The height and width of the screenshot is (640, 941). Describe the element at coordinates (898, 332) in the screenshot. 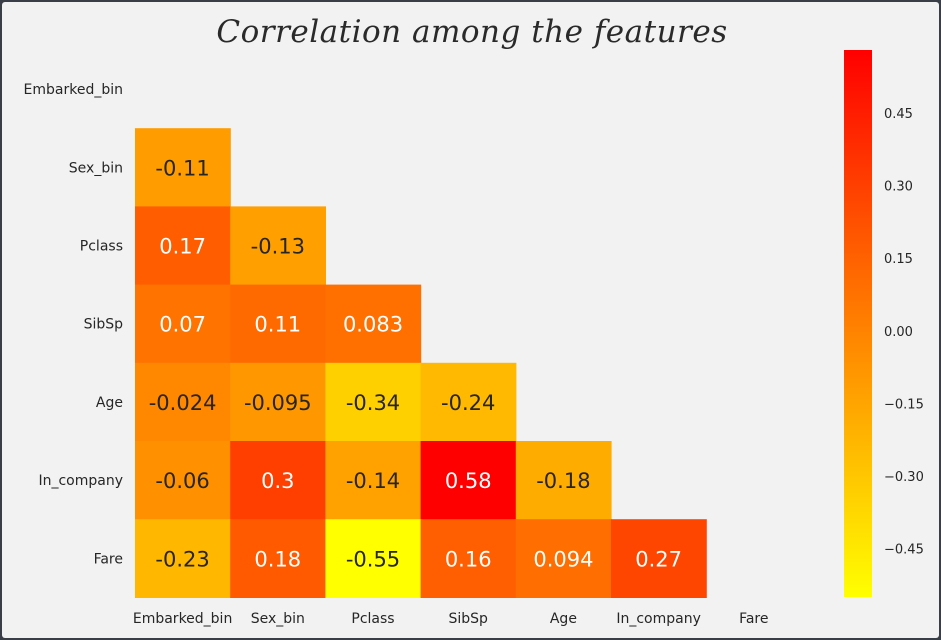

I see `colorbar-tick-label: 0.00` at that location.